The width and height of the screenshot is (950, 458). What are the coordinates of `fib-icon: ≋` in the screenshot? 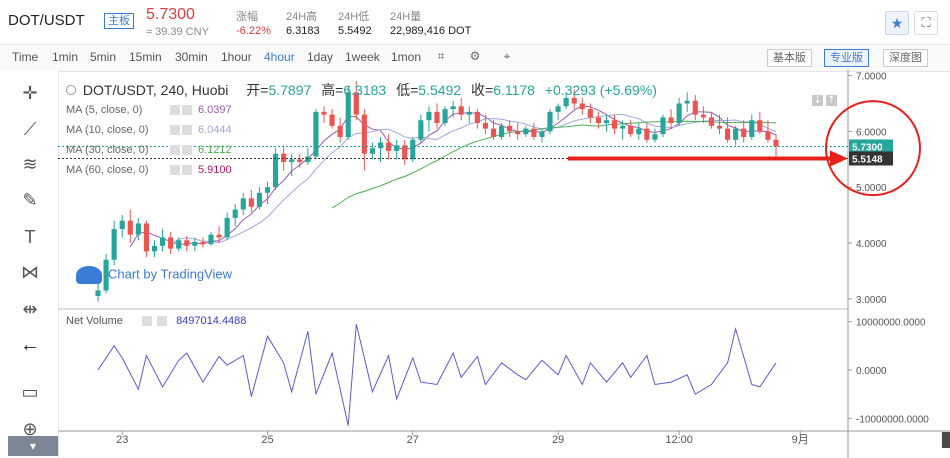 It's located at (30, 164).